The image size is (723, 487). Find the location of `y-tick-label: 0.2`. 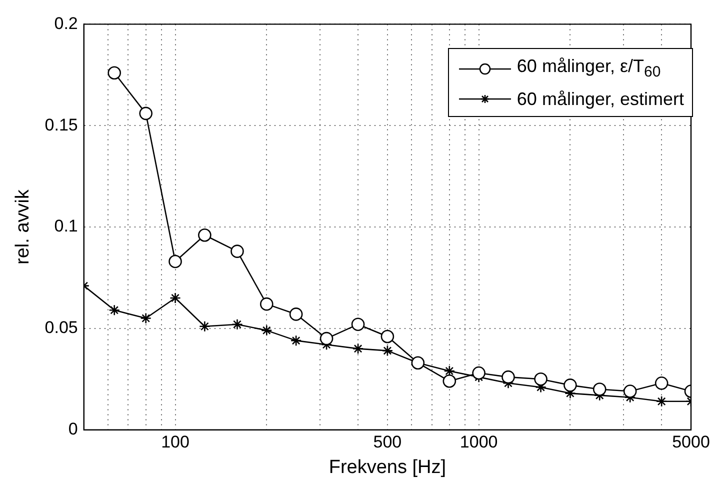

y-tick-label: 0.2 is located at coordinates (66, 23).